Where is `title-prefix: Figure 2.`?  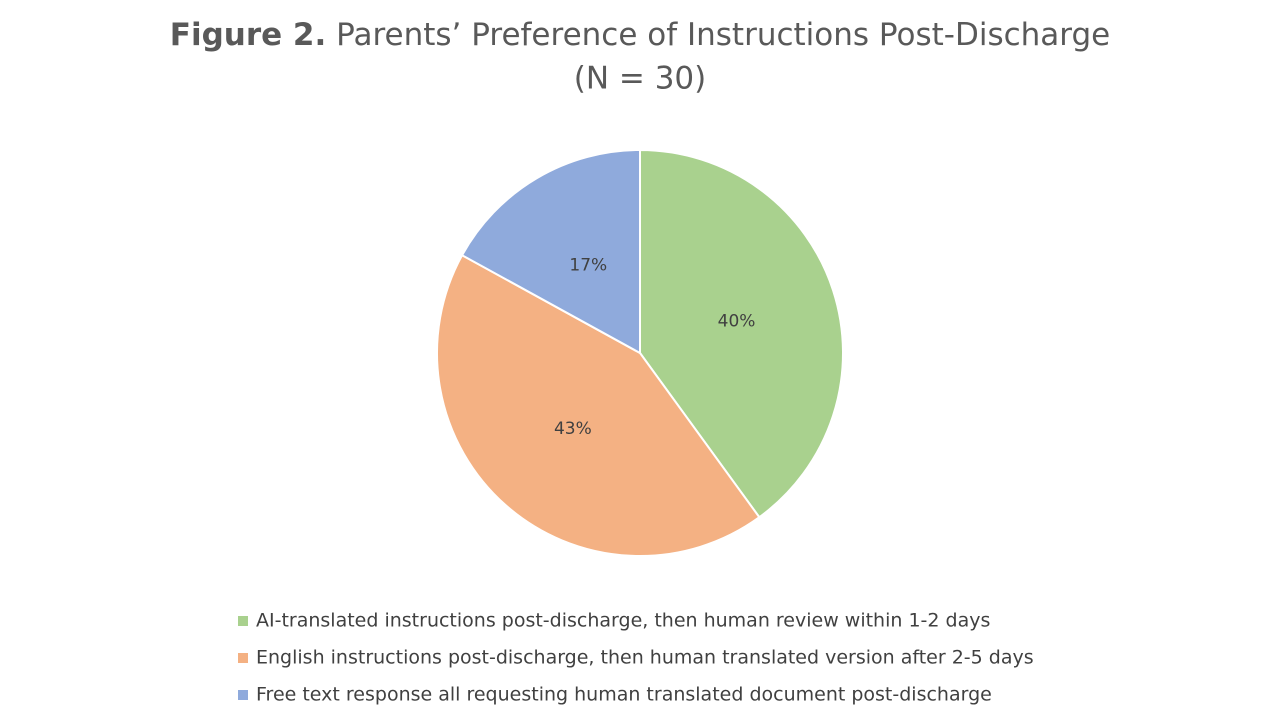 title-prefix: Figure 2. is located at coordinates (248, 35).